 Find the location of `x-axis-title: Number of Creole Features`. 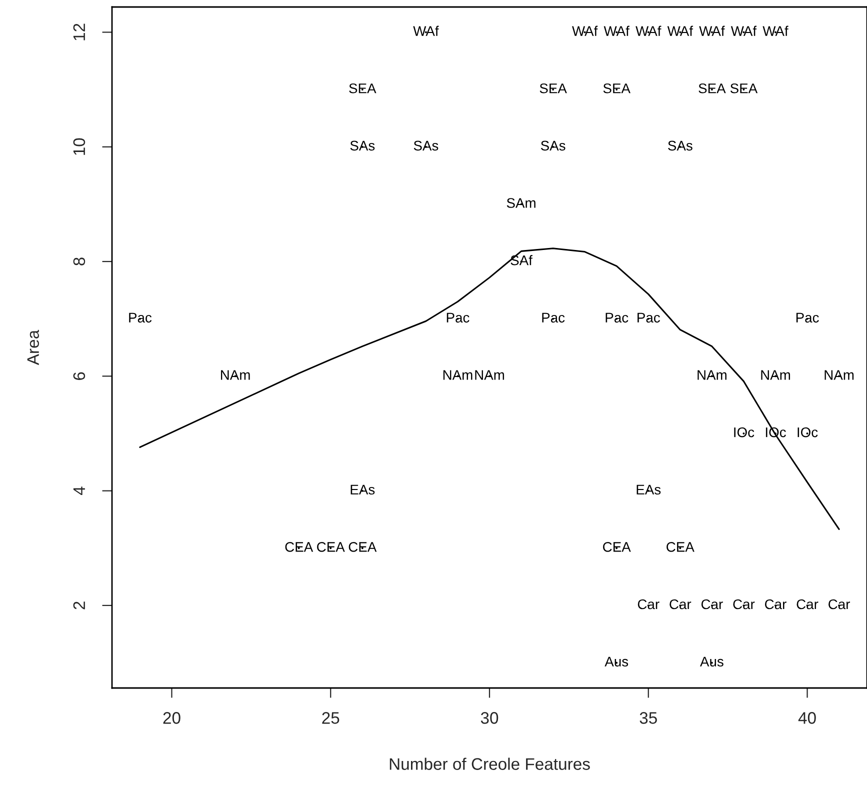

x-axis-title: Number of Creole Features is located at coordinates (490, 764).